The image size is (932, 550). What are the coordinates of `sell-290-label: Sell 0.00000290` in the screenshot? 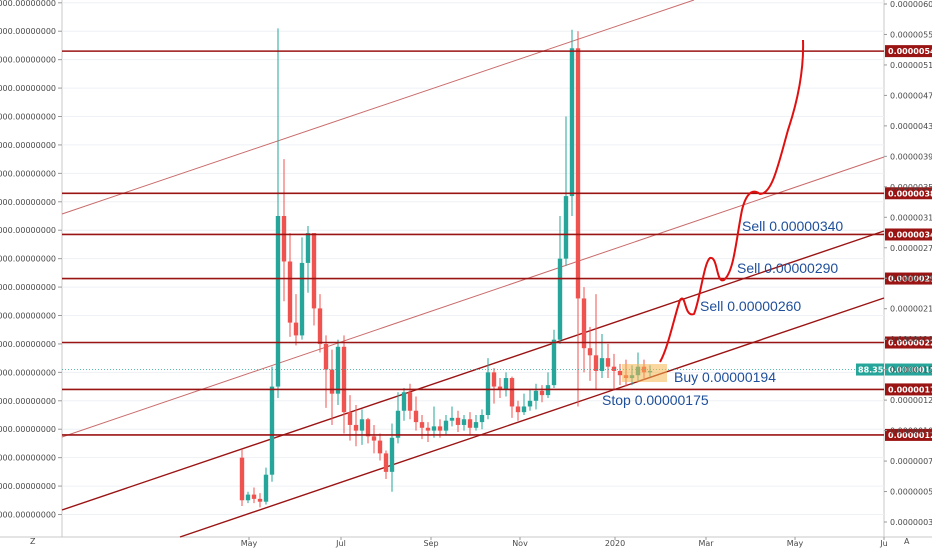 It's located at (787, 268).